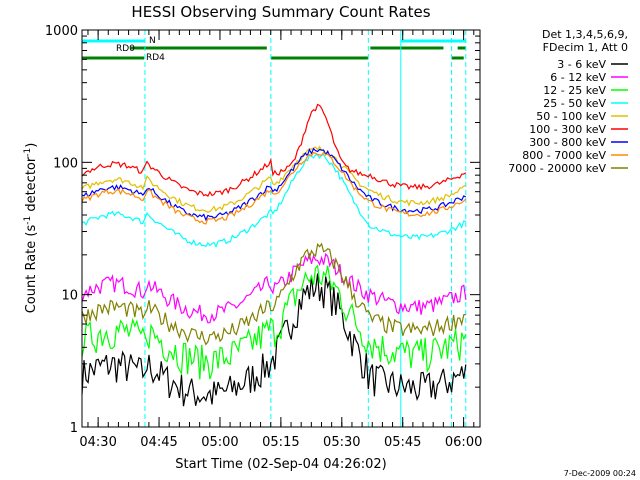 The width and height of the screenshot is (640, 480). I want to click on flag-label-rd4: RD4, so click(155, 58).